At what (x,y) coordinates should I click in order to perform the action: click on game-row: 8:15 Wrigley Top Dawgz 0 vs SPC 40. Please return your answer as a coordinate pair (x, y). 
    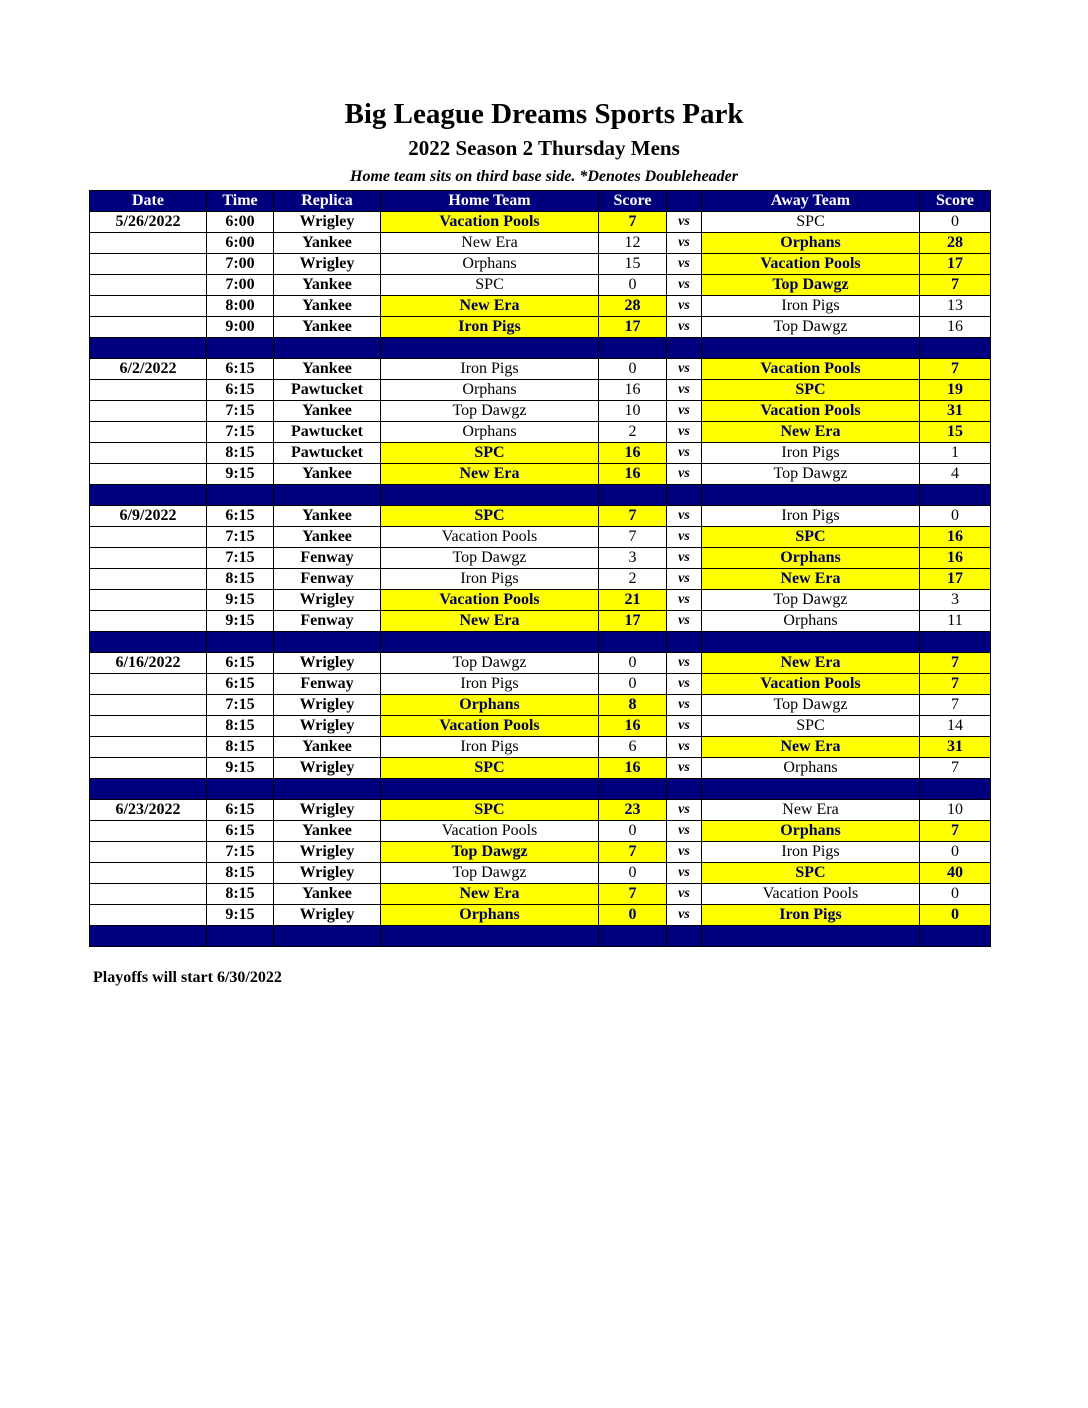
    Looking at the image, I should click on (540, 873).